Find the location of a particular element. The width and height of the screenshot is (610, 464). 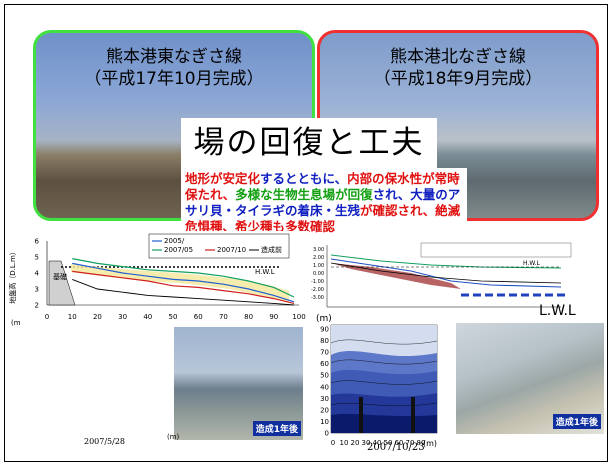

left-chart-legend is located at coordinates (219, 246).